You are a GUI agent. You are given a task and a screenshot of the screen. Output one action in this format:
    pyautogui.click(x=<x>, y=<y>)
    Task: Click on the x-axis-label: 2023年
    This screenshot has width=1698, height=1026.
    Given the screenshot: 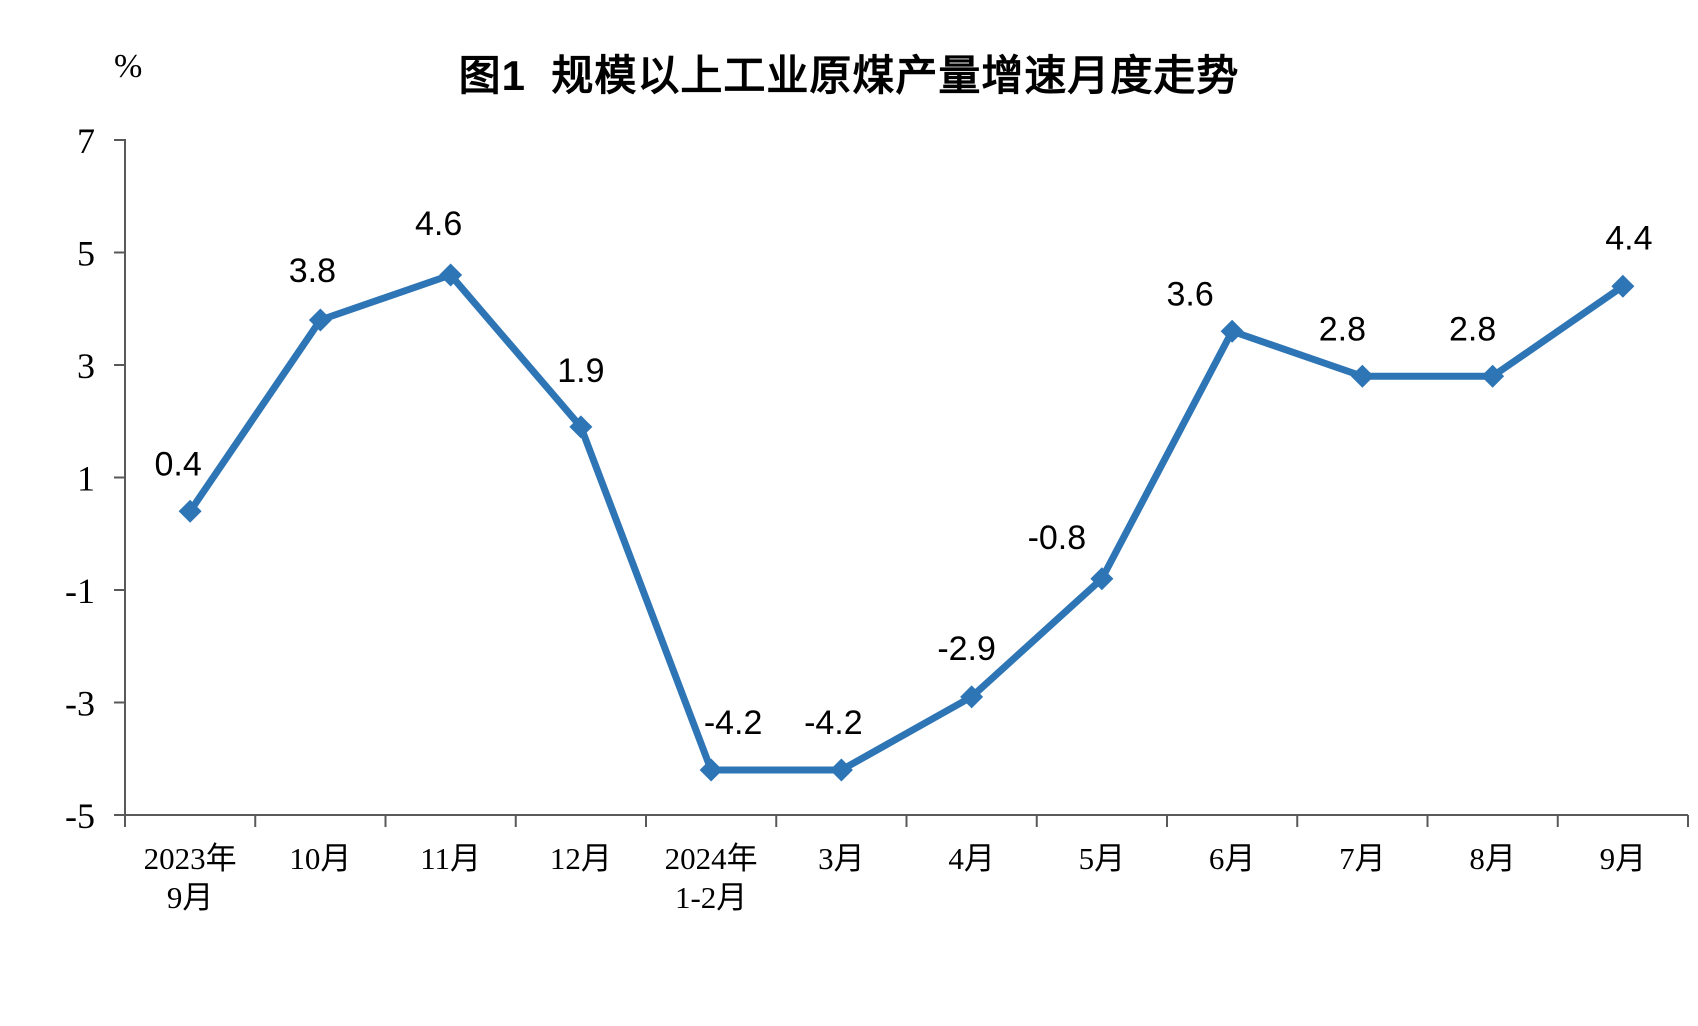 What is the action you would take?
    pyautogui.click(x=190, y=858)
    